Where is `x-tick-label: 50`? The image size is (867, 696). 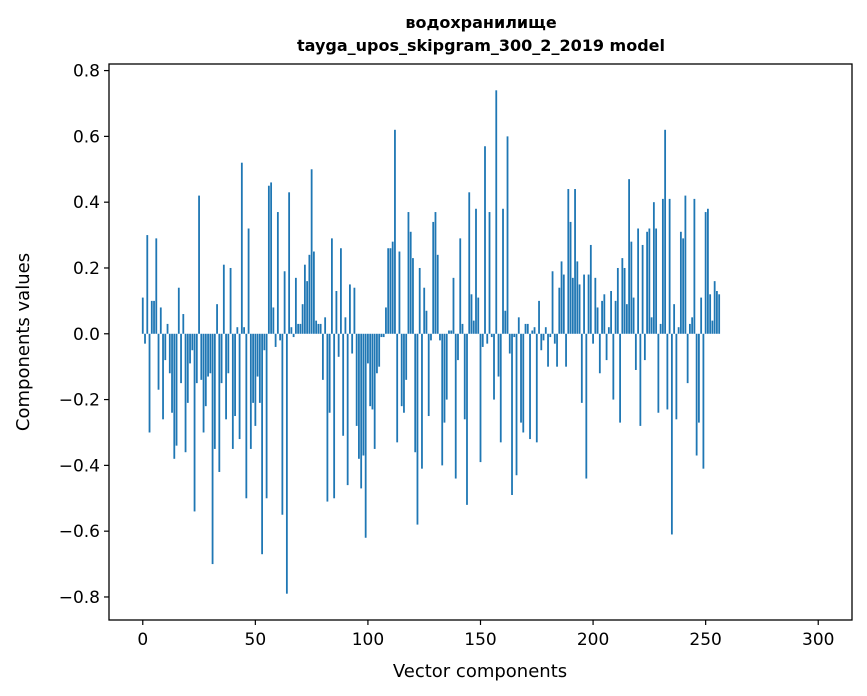
x-tick-label: 50 is located at coordinates (256, 640).